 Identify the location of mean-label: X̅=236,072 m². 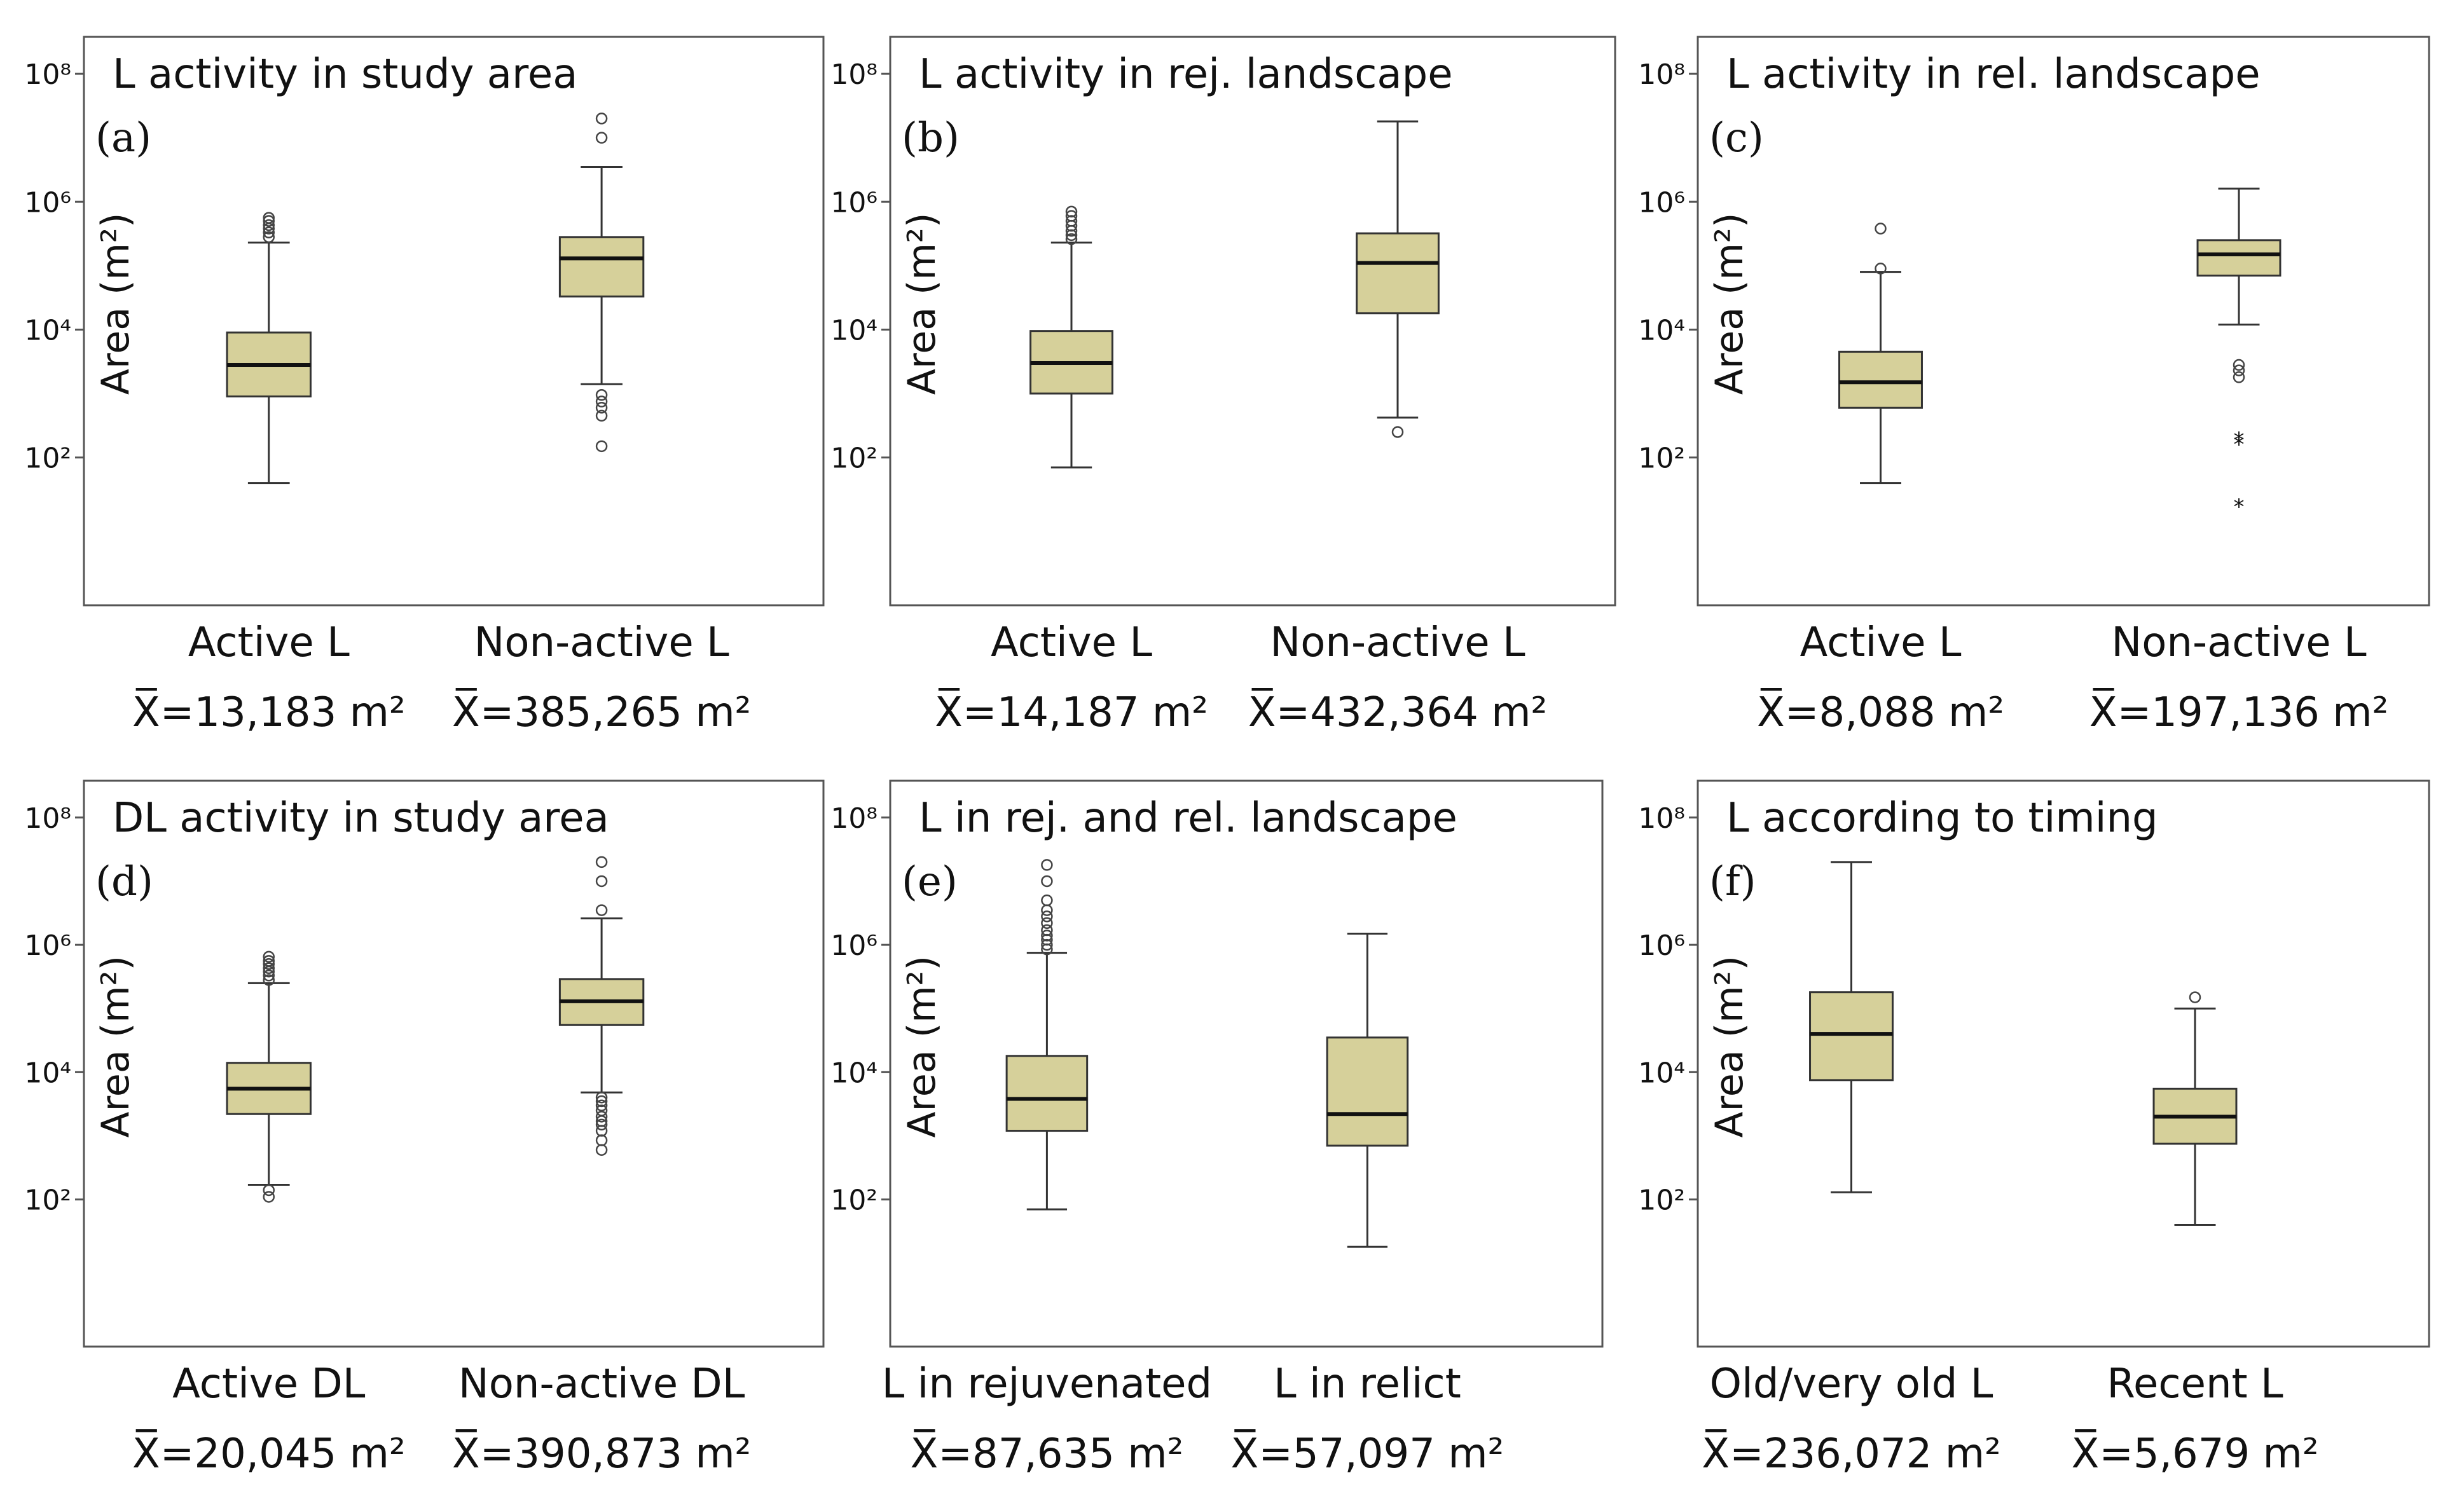
(1851, 1453).